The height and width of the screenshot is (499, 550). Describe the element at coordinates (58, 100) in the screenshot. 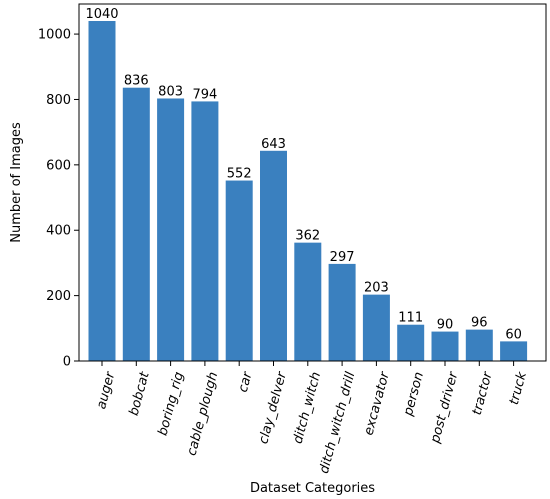

I see `y-tick-label: 800` at that location.